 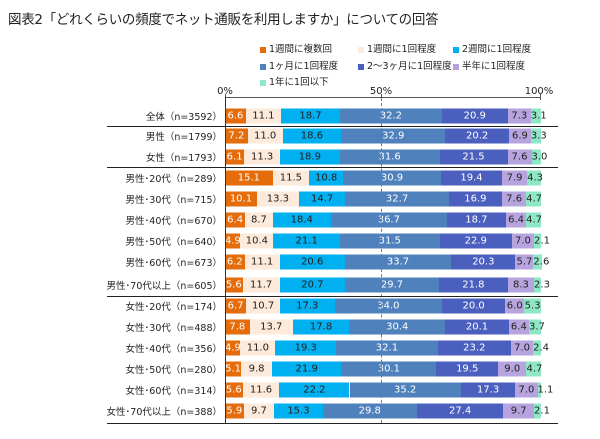 What do you see at coordinates (519, 116) in the screenshot?
I see `bar-segment: 7.3` at bounding box center [519, 116].